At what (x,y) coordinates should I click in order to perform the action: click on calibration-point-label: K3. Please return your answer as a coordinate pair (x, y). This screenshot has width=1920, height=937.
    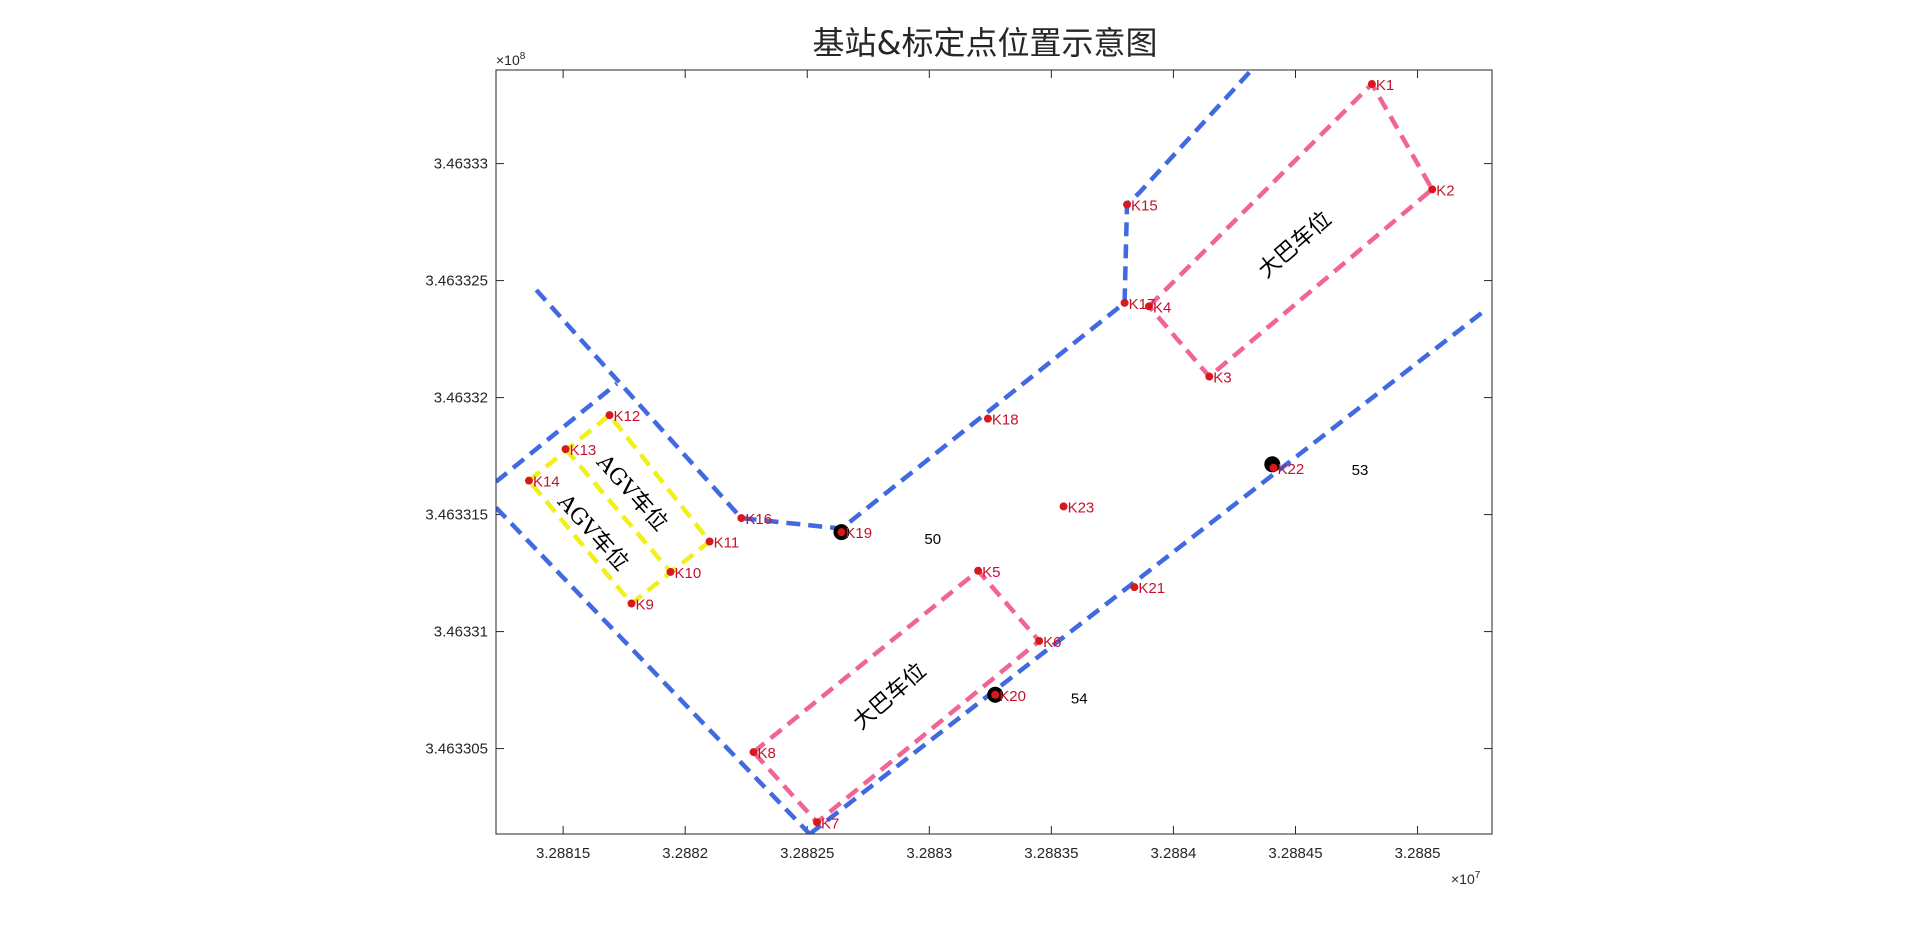
    Looking at the image, I should click on (1222, 378).